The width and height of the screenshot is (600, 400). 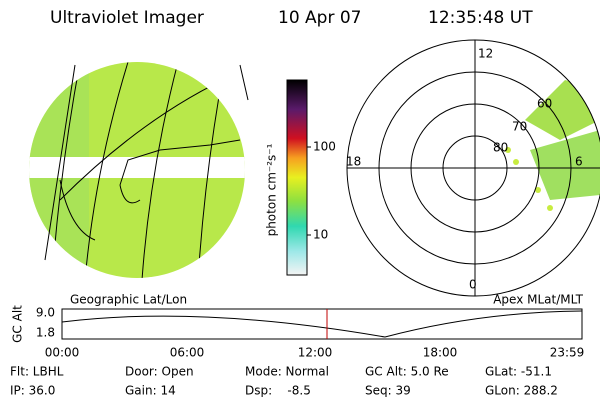 I want to click on cb-tick-label: 10, so click(x=320, y=235).